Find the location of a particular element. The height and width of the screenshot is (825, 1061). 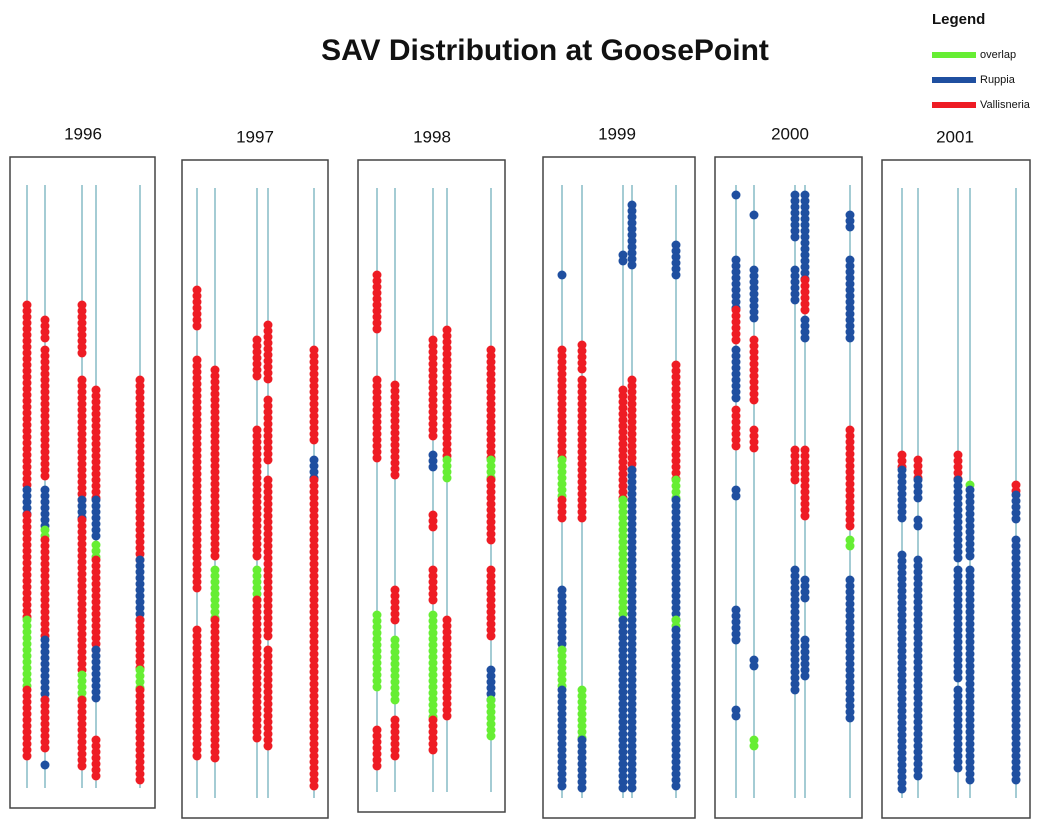

legend-title: Legend is located at coordinates (958, 19).